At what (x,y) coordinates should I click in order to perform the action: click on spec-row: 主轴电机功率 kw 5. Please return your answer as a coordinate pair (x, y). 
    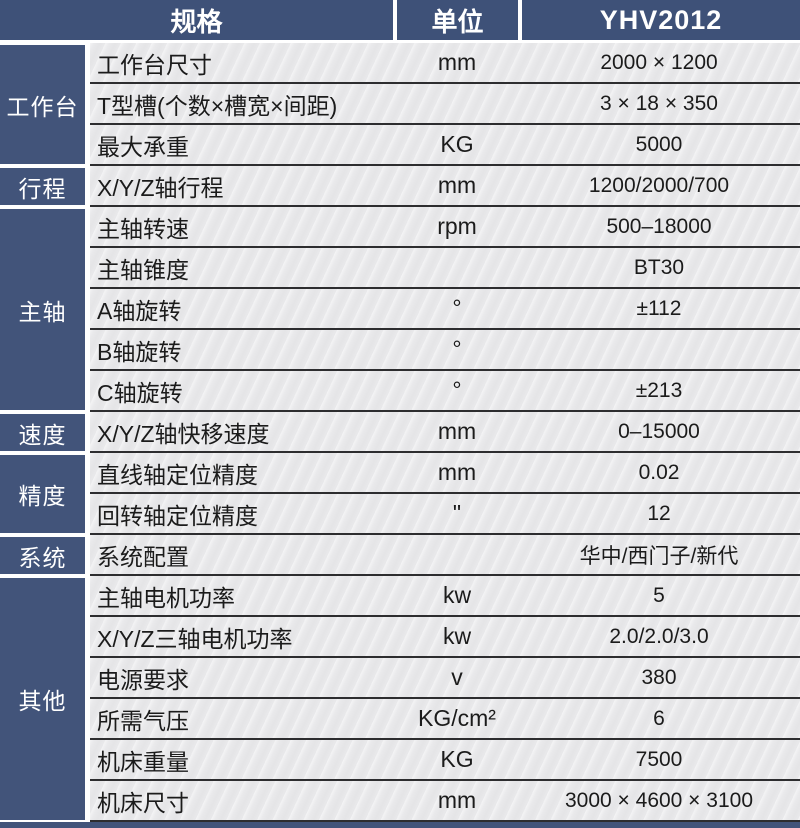
    Looking at the image, I should click on (445, 596).